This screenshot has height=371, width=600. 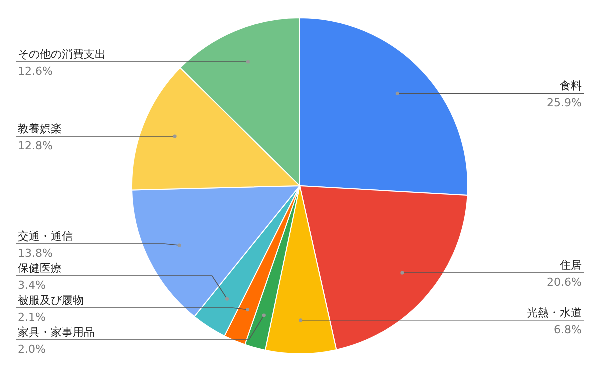 What do you see at coordinates (564, 282) in the screenshot?
I see `data-label: 20.6%` at bounding box center [564, 282].